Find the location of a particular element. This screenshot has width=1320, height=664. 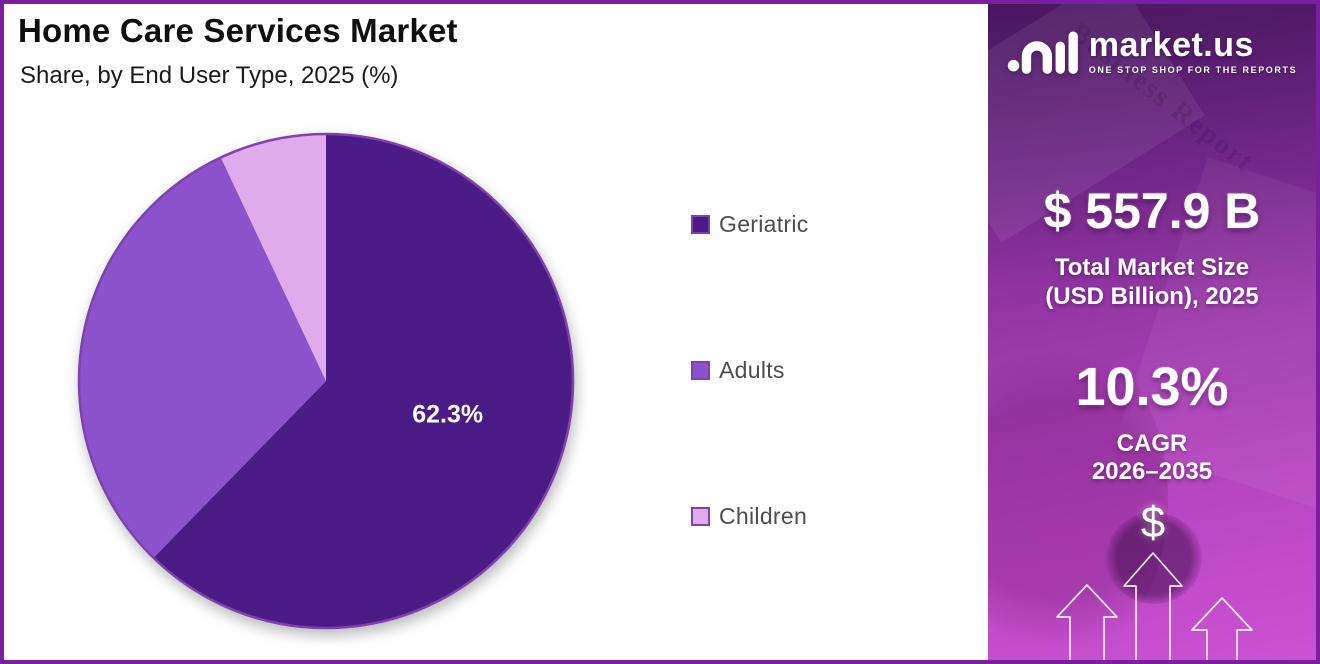

market-size-label-line2: (USD Billion), 2025 is located at coordinates (1152, 296).